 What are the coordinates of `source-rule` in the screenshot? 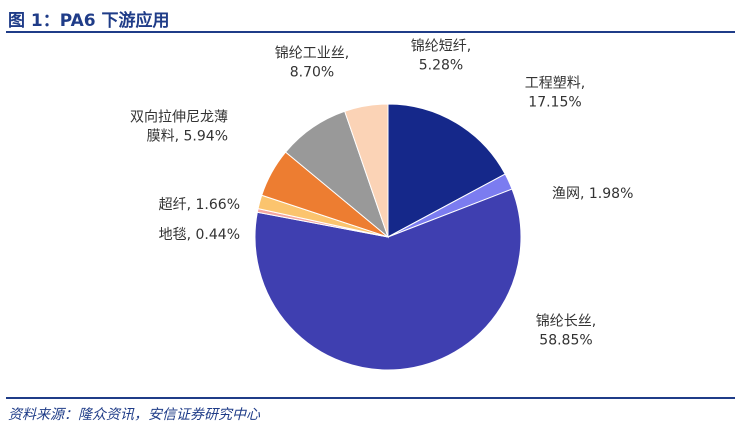 It's located at (370, 398).